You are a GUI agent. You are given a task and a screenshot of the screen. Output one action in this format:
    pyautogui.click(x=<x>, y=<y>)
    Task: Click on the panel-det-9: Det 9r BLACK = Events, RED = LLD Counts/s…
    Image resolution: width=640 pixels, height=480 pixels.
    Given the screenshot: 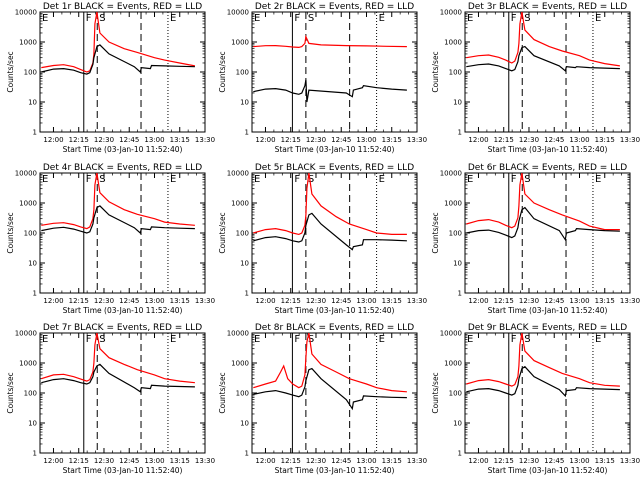 What is the action you would take?
    pyautogui.click(x=535, y=399)
    